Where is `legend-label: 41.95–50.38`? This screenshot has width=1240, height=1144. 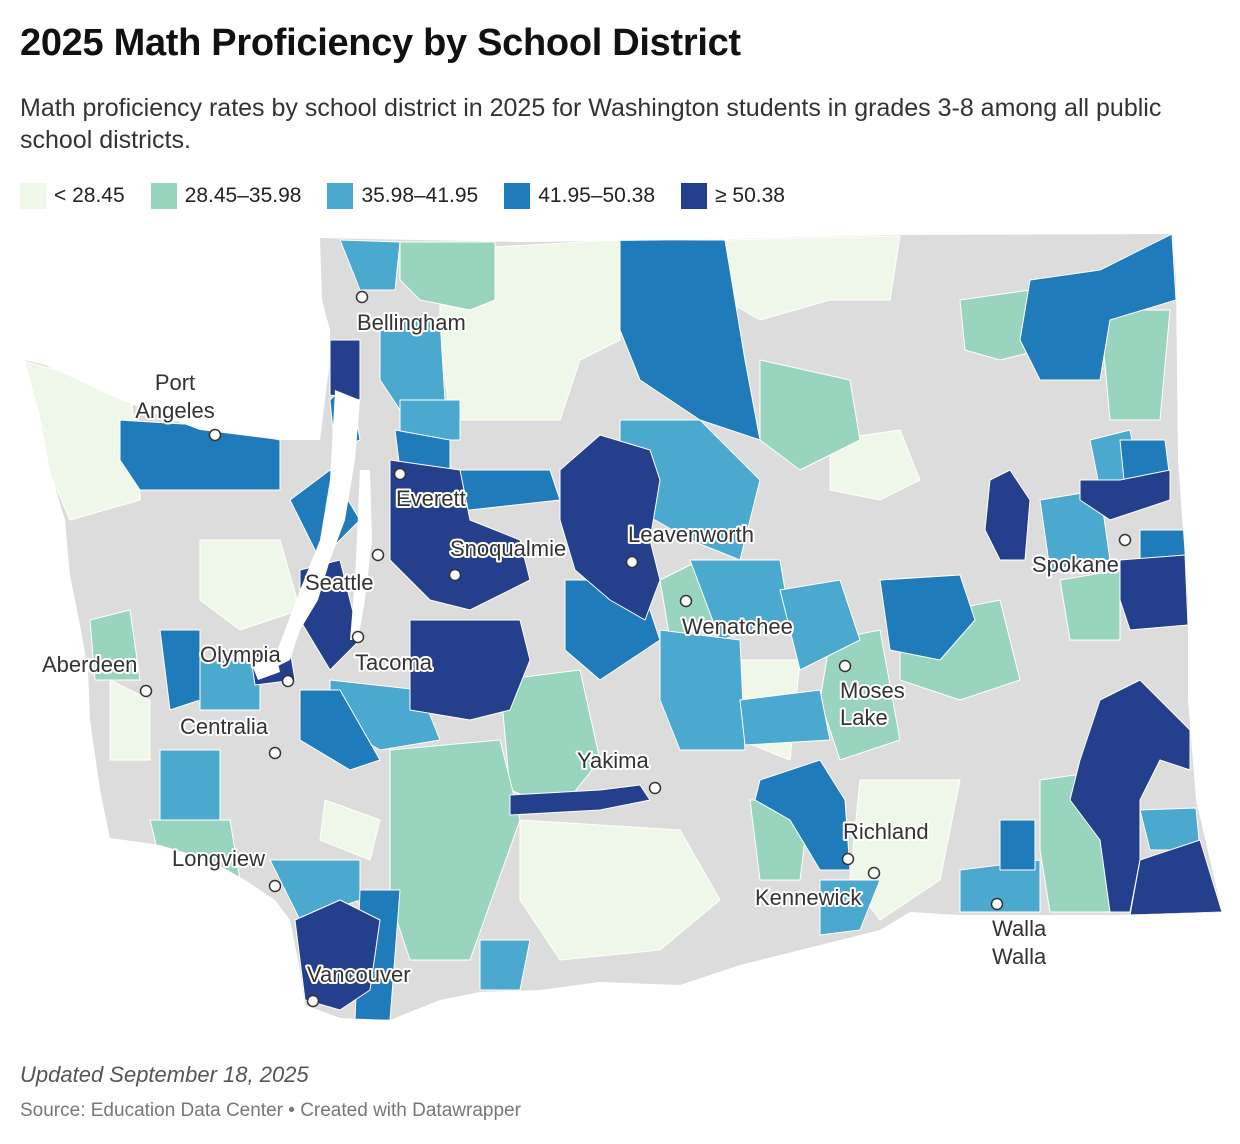 legend-label: 41.95–50.38 is located at coordinates (597, 195).